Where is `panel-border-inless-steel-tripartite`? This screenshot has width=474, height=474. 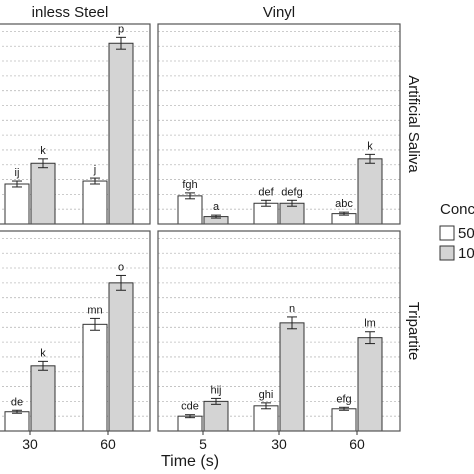
panel-border-inless-steel-tripartite is located at coordinates (75, 331).